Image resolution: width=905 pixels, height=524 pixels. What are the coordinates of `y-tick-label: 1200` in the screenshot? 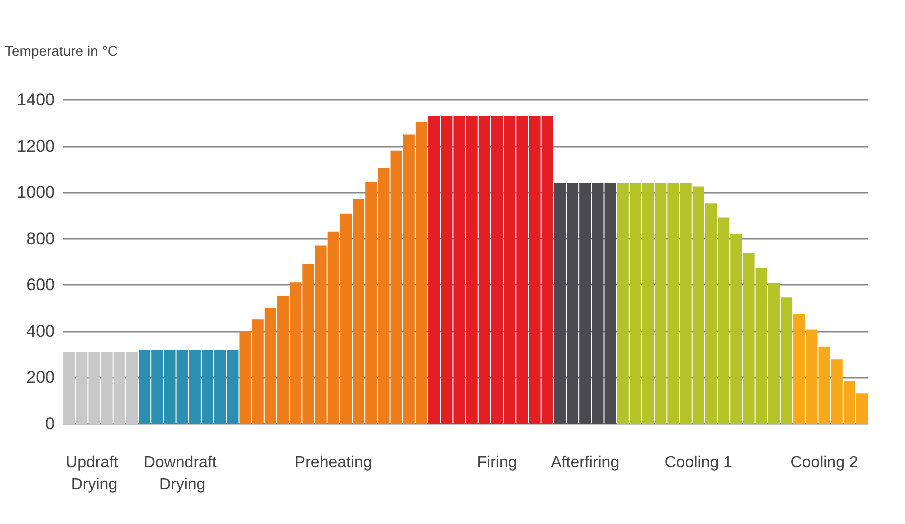 It's located at (36, 146).